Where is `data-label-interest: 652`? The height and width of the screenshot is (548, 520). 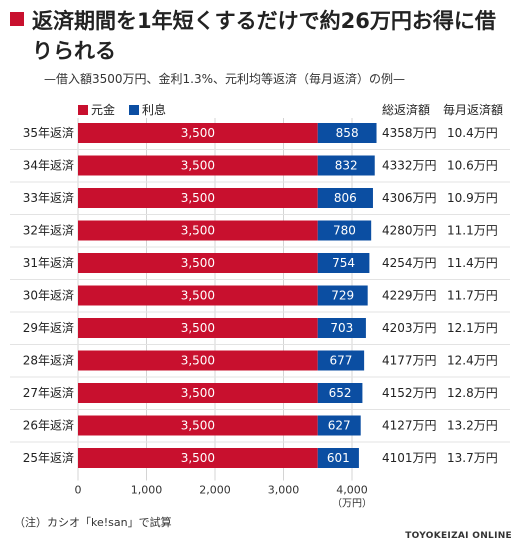 data-label-interest: 652 is located at coordinates (340, 393).